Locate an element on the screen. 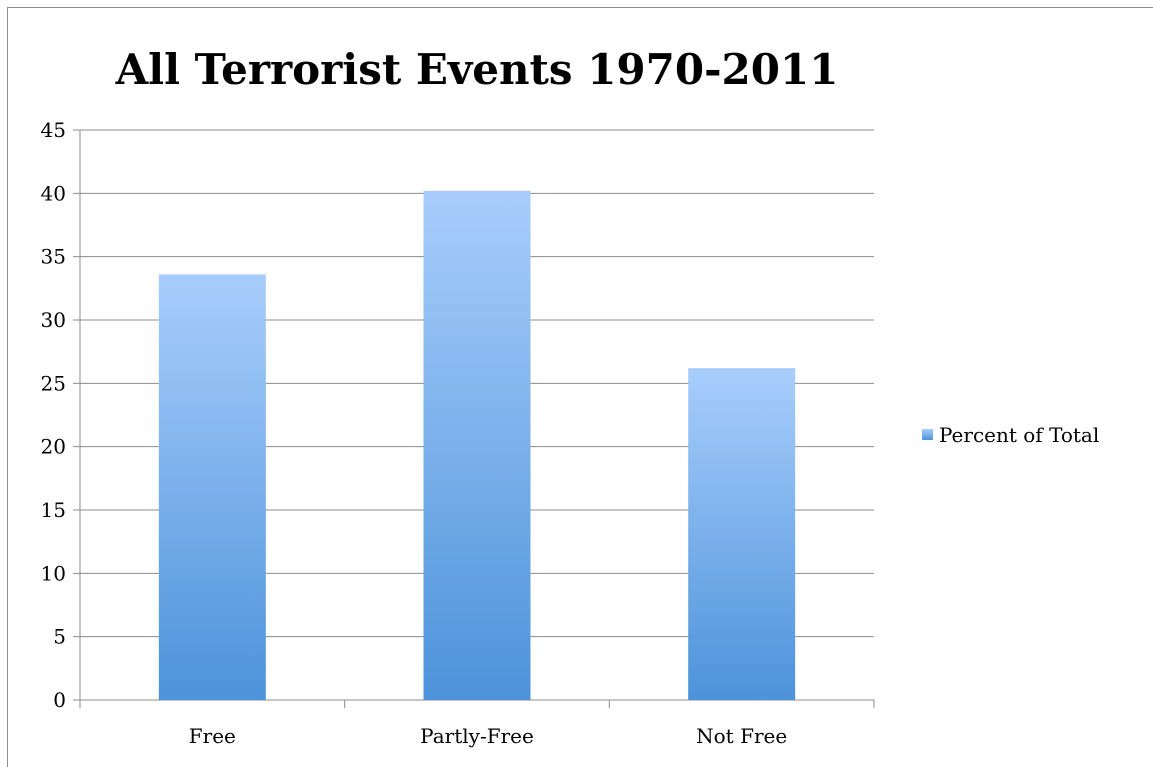  legend-label: Percent of Total is located at coordinates (1019, 435).